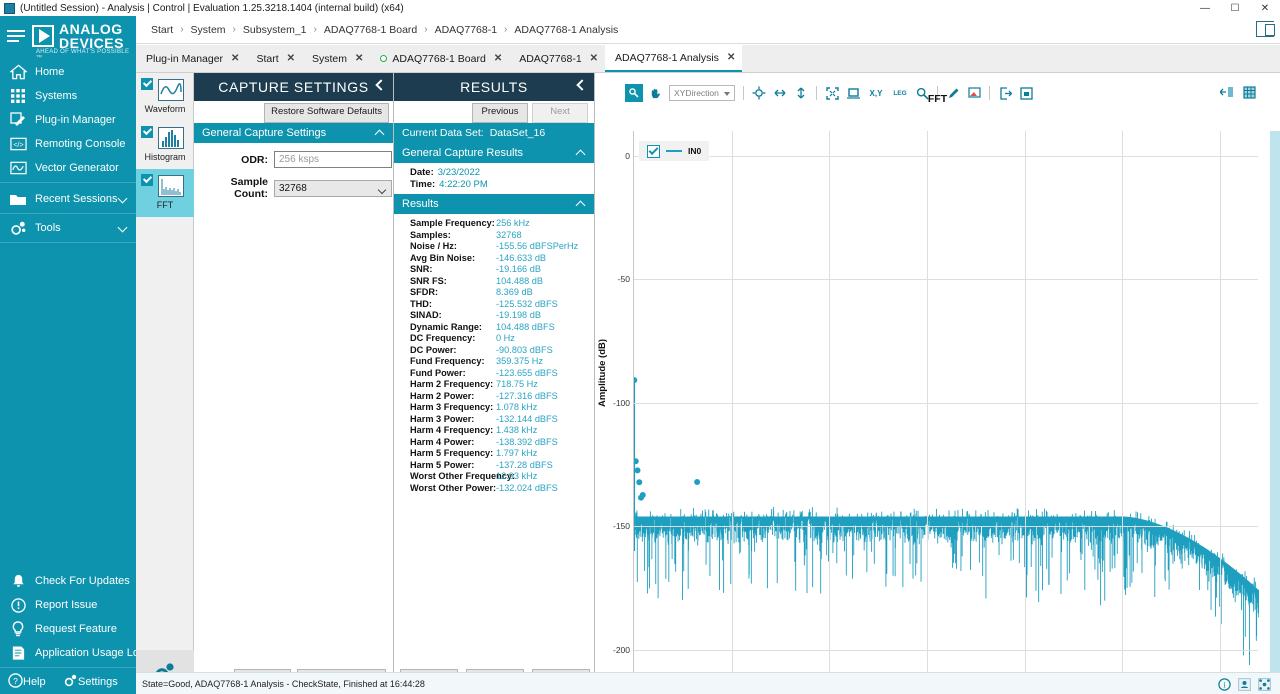  What do you see at coordinates (274, 58) in the screenshot?
I see `tab-start: Start ✕` at bounding box center [274, 58].